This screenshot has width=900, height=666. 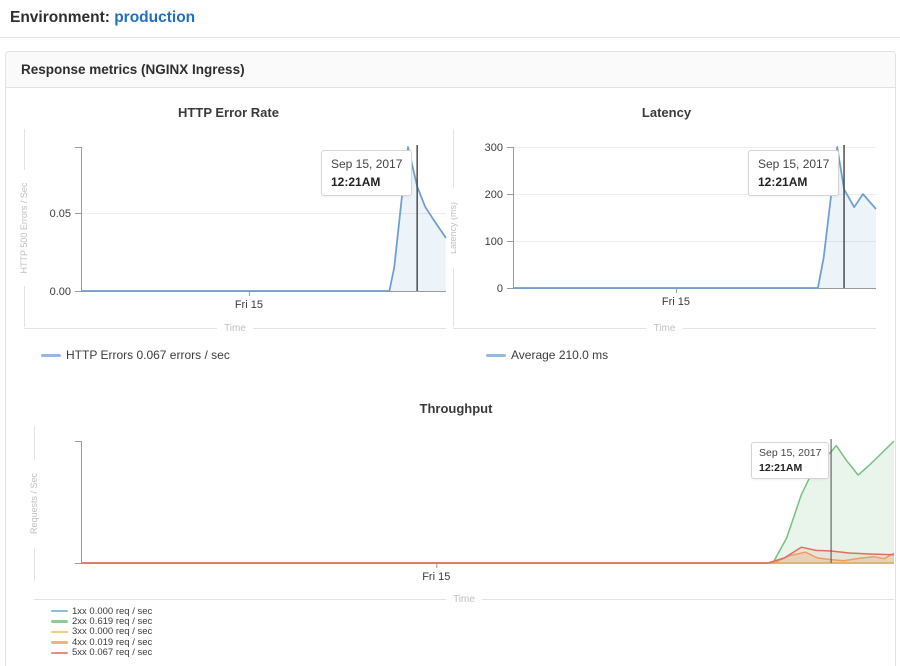 What do you see at coordinates (112, 642) in the screenshot?
I see `legend-label: 4xx 0.019 req / sec` at bounding box center [112, 642].